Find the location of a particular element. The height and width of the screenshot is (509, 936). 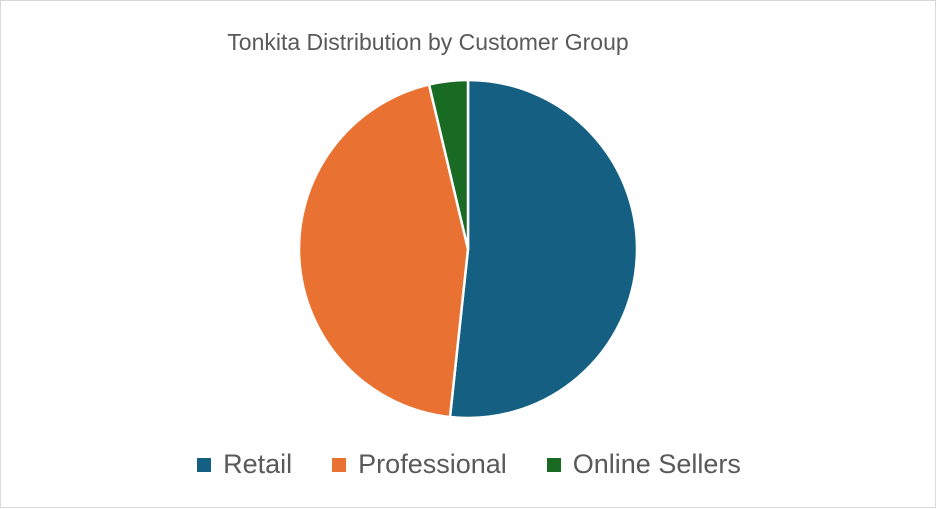

pie-slice-online-sellers is located at coordinates (448, 164).